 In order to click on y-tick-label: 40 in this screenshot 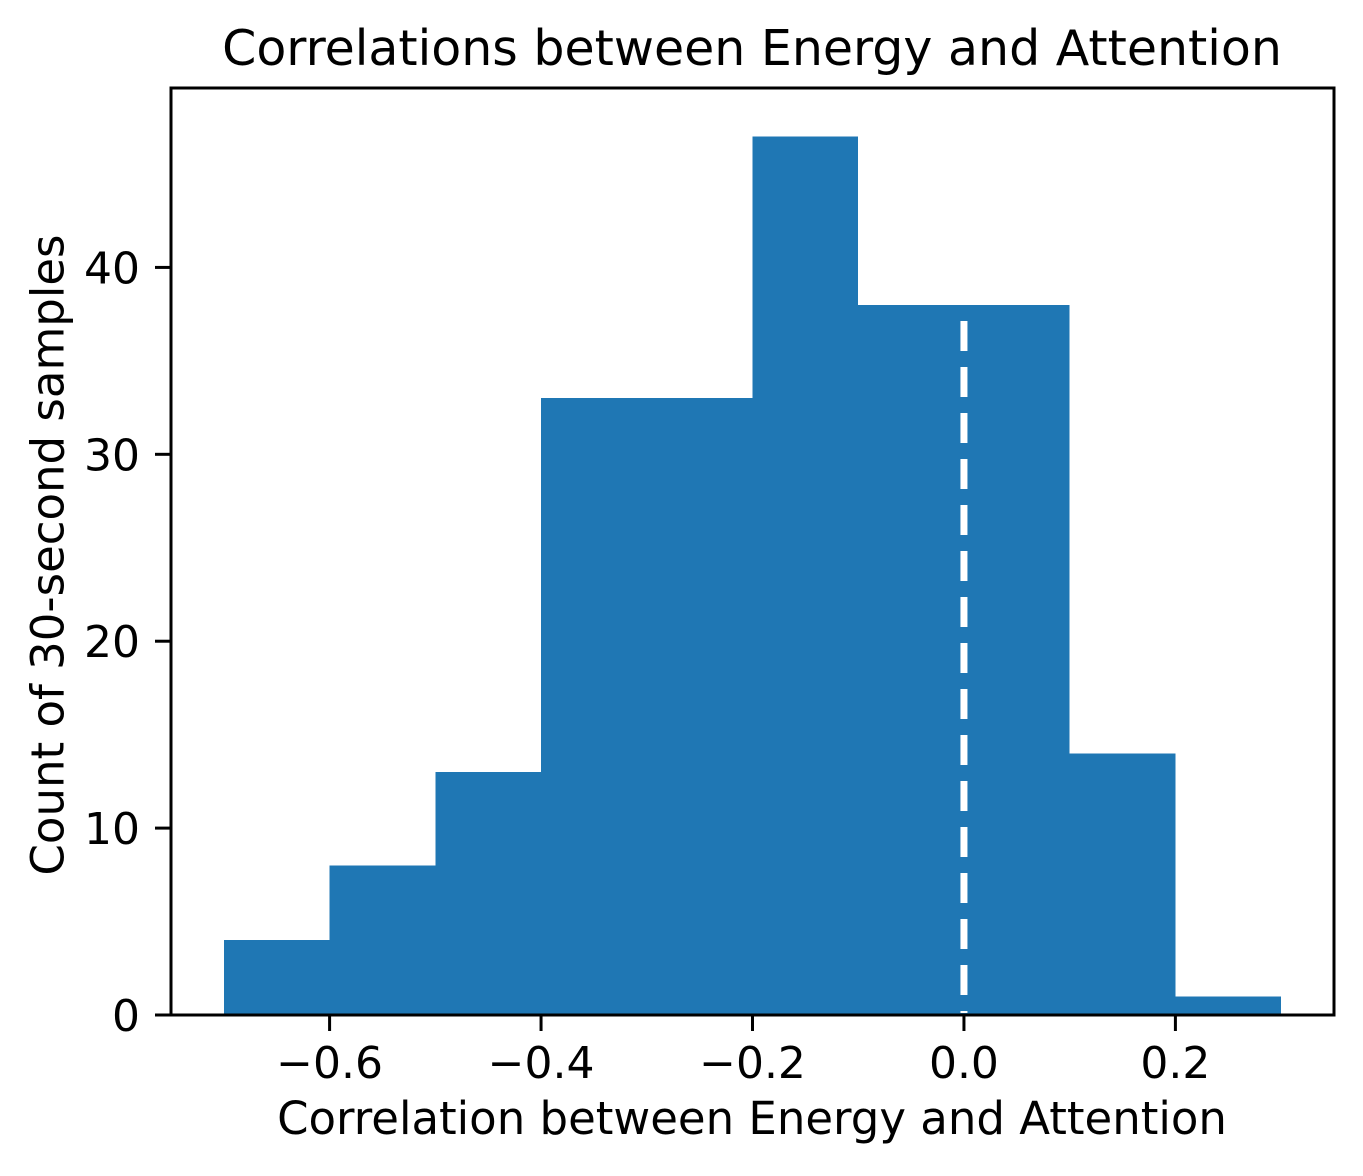, I will do `click(112, 268)`.